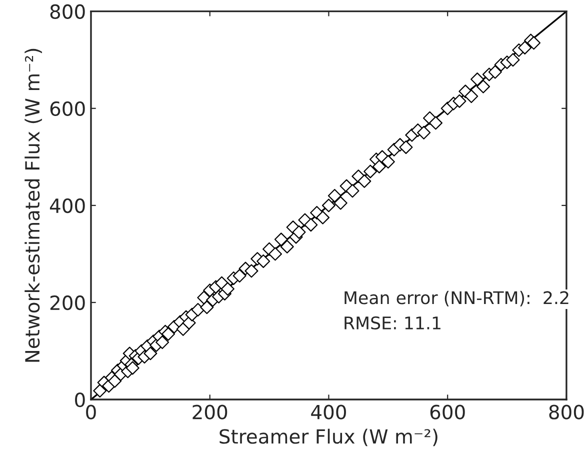 The width and height of the screenshot is (587, 454). What do you see at coordinates (566, 412) in the screenshot?
I see `x-tick-label: 800` at bounding box center [566, 412].